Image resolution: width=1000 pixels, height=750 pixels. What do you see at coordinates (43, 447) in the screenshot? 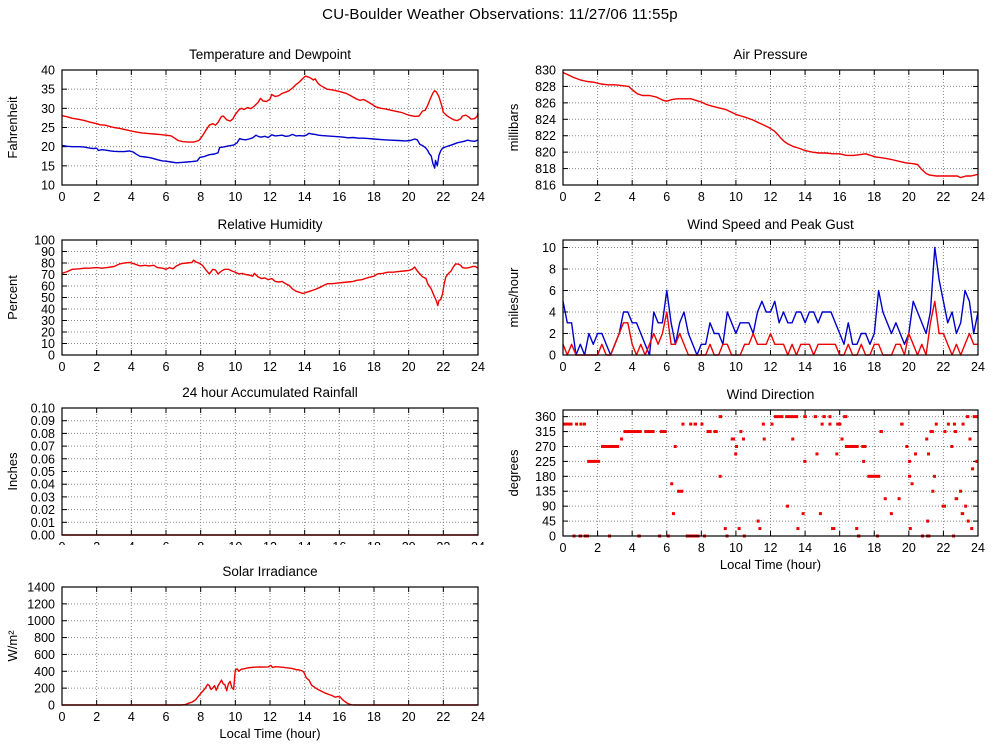
I see `y-tick-label: 0.07` at bounding box center [43, 447].